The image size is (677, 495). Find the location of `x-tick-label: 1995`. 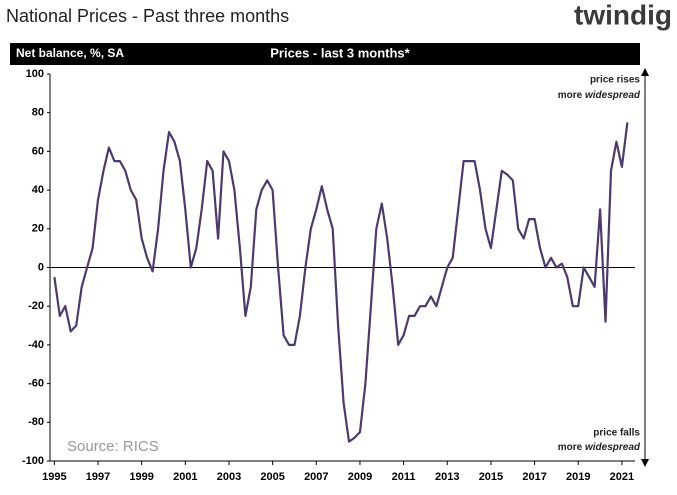

x-tick-label: 1995 is located at coordinates (54, 477).